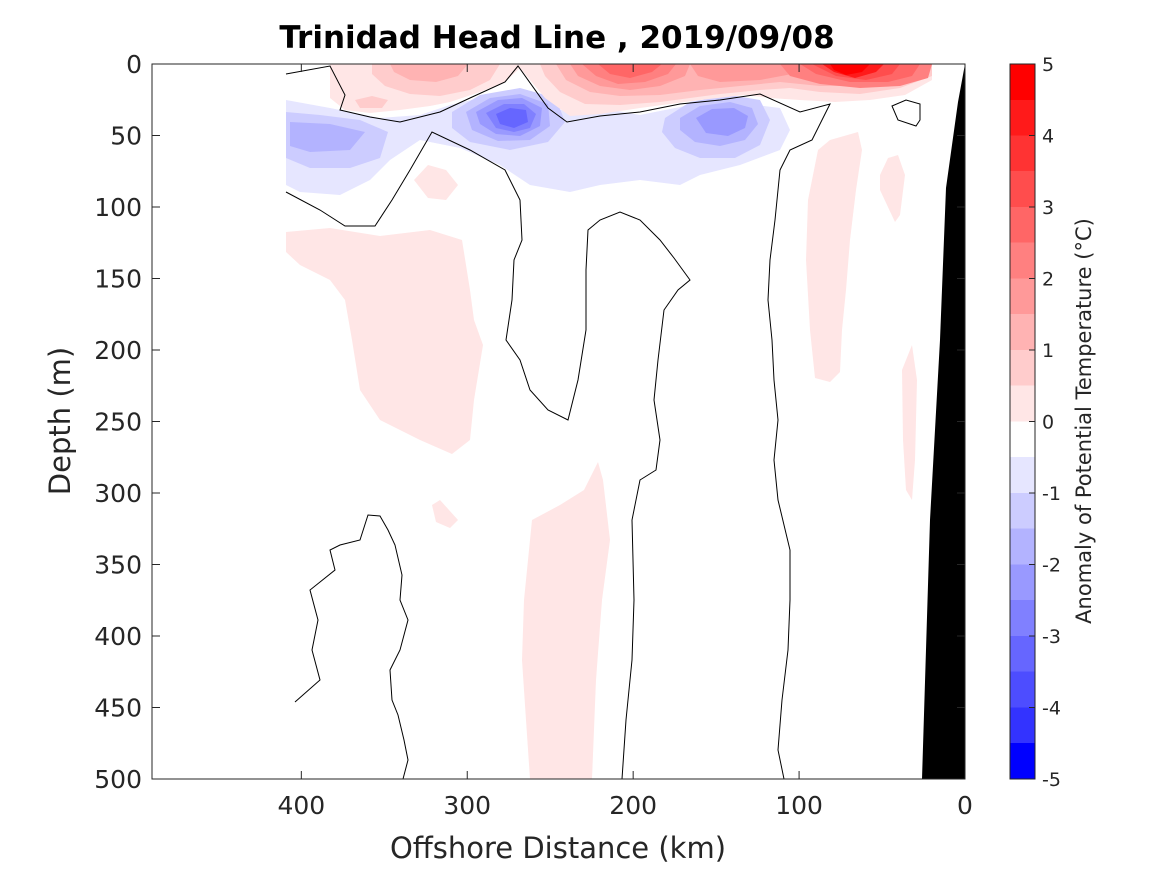 The image size is (1167, 875). Describe the element at coordinates (1048, 280) in the screenshot. I see `colorbar-tick-label: 2` at that location.